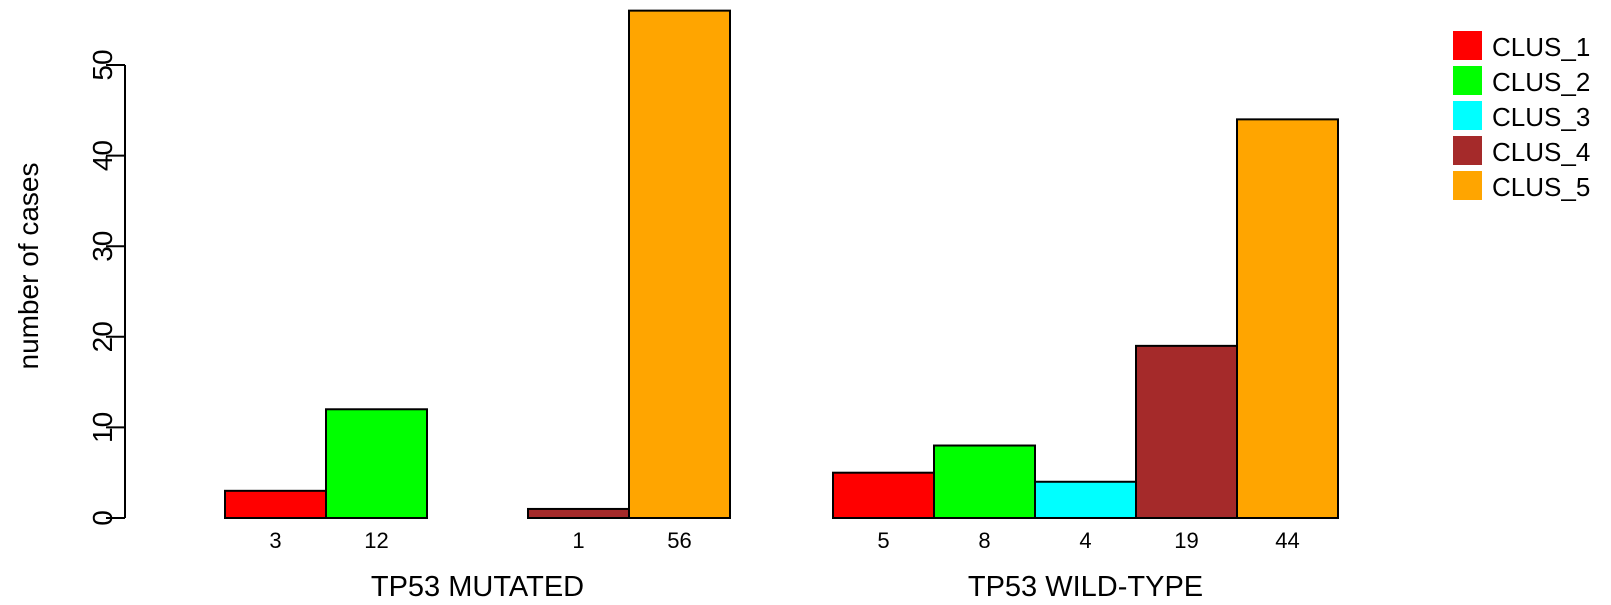 The image size is (1611, 605). I want to click on group-labels: TP53 MUTATED TP53 WILD-TYPE, so click(787, 587).